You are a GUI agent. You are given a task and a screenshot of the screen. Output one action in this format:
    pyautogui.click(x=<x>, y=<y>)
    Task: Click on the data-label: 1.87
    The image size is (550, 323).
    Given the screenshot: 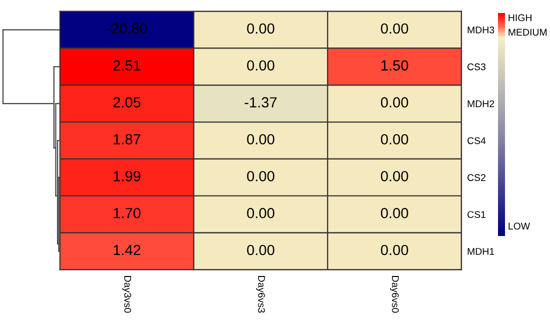 What is the action you would take?
    pyautogui.click(x=127, y=139)
    